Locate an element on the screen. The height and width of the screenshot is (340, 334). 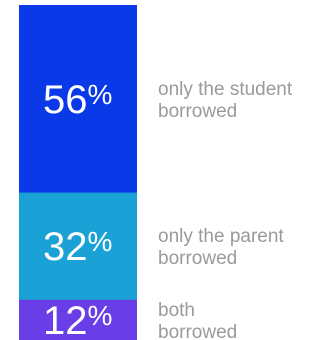
segment-category-label: only the student borrowed is located at coordinates (225, 100).